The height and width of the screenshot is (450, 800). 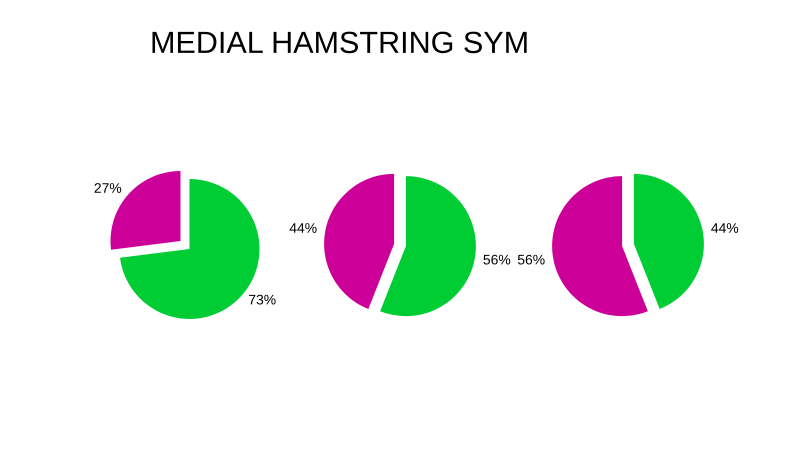 I want to click on text: MEDIAL HAMSTRING SYM, so click(x=339, y=43).